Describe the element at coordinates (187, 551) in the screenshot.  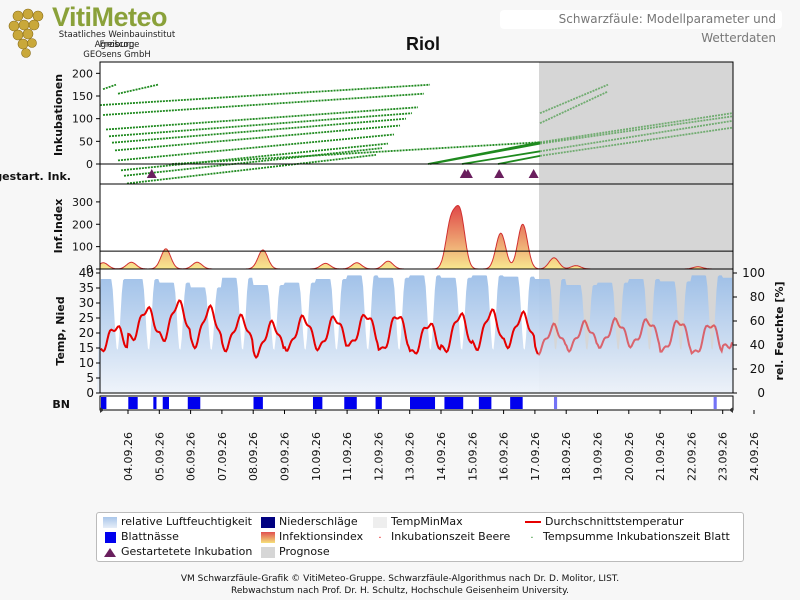
I see `legend-label: Gestartetete Inkubation` at that location.